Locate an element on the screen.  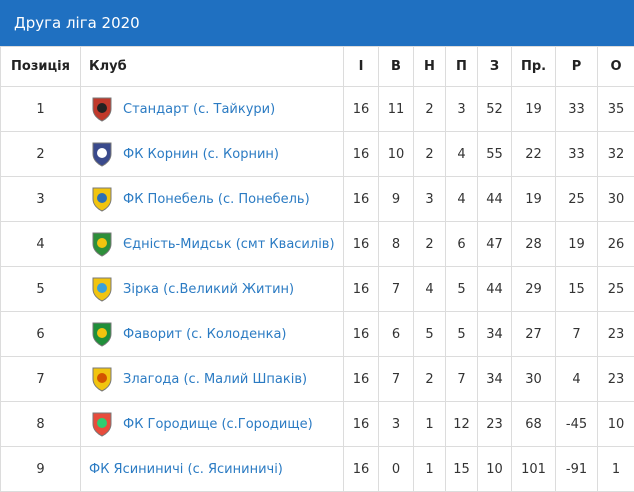
club-cell: ФК Корнин (с. Корнин) is located at coordinates (212, 154).